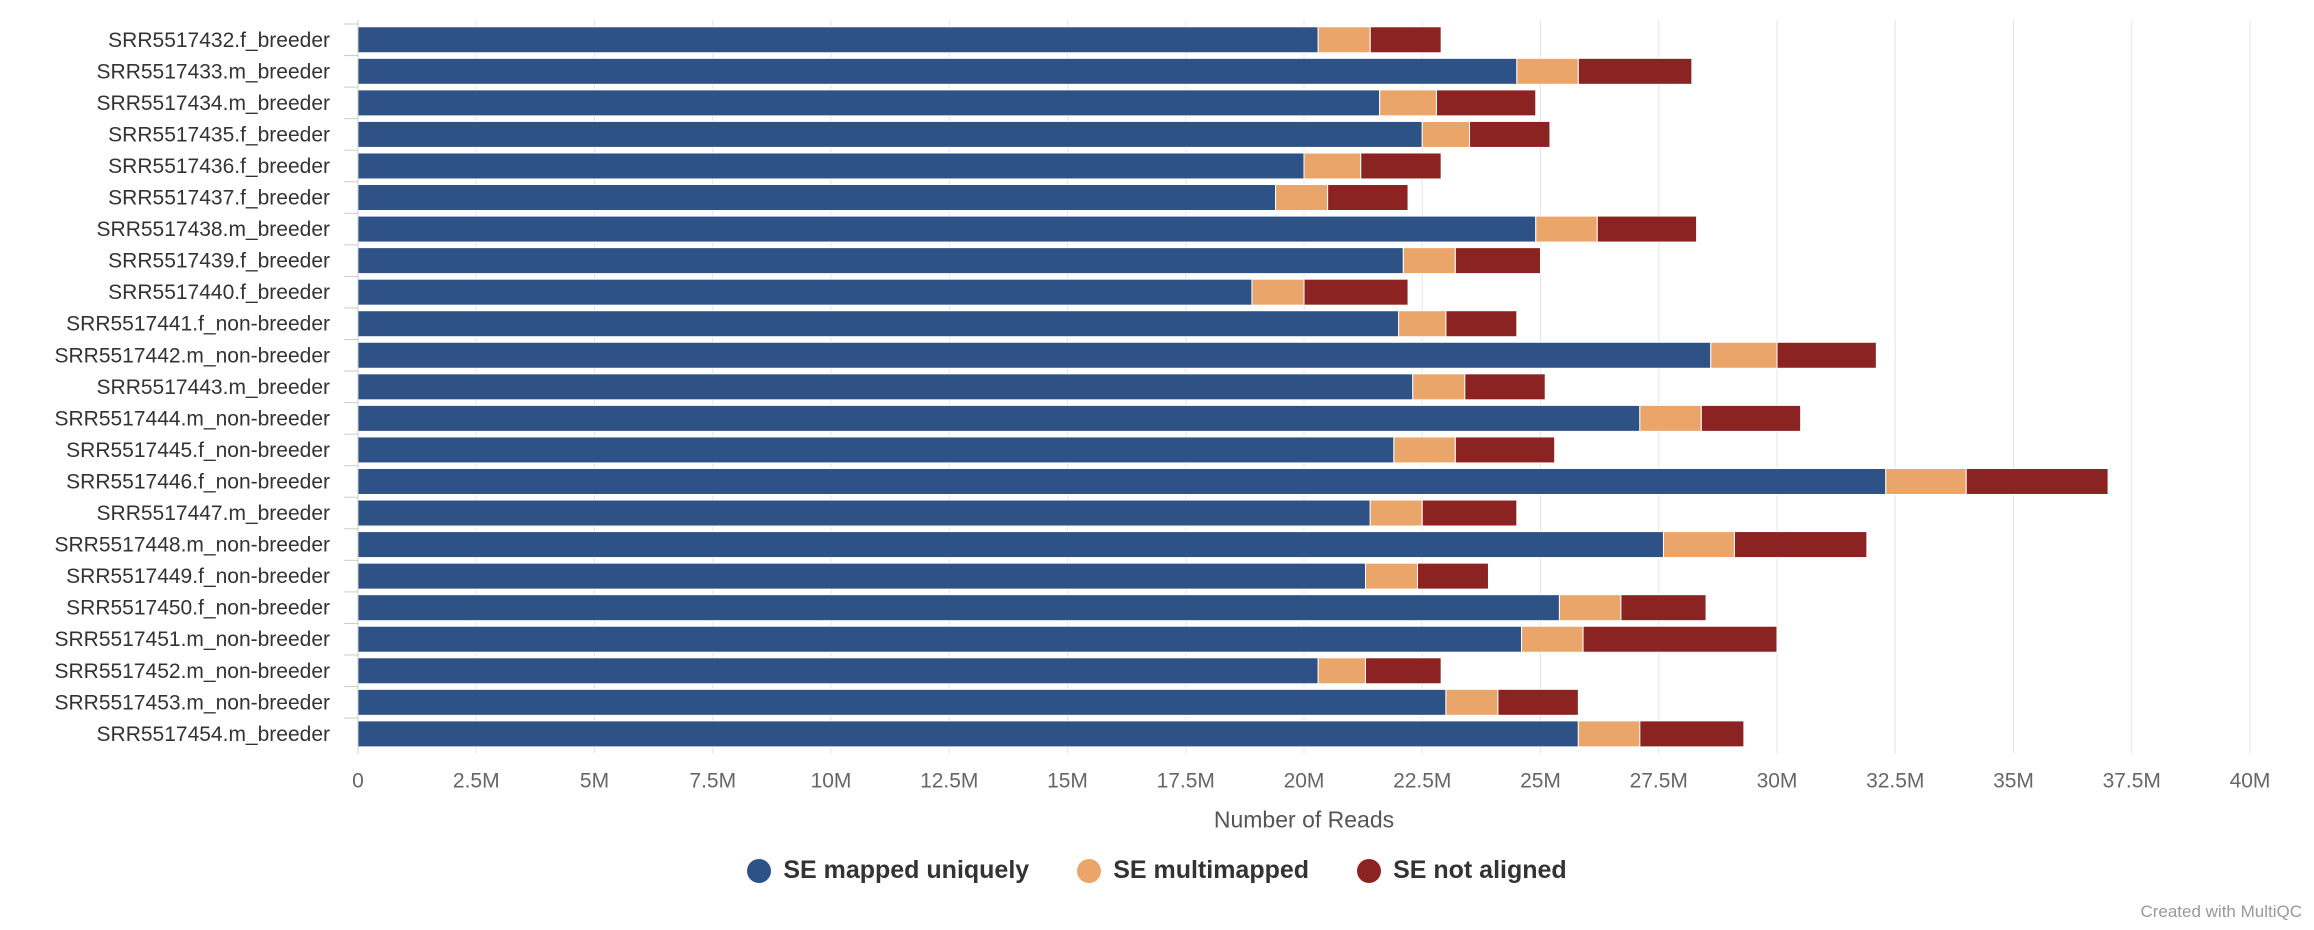 The width and height of the screenshot is (2314, 930). What do you see at coordinates (219, 198) in the screenshot?
I see `category-label: SRR5517437.f_breeder` at bounding box center [219, 198].